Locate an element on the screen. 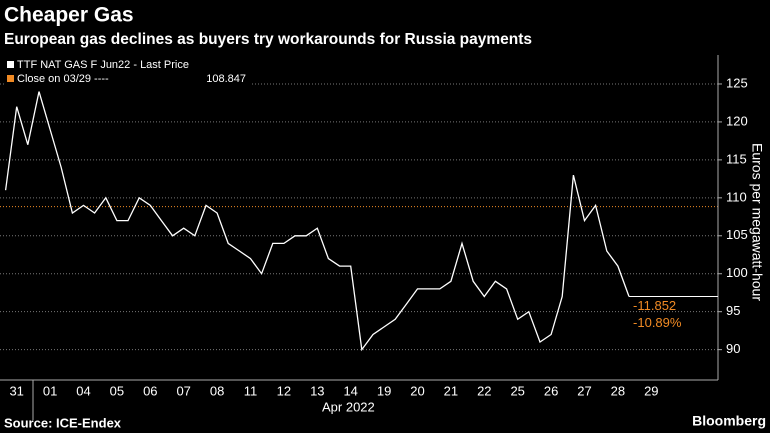 This screenshot has width=770, height=433. y-tick-label: 100 is located at coordinates (737, 272).